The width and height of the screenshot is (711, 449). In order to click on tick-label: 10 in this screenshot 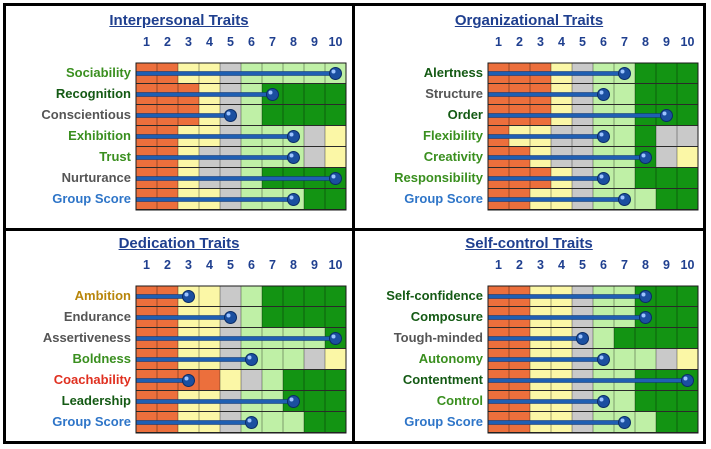, I will do `click(335, 42)`.